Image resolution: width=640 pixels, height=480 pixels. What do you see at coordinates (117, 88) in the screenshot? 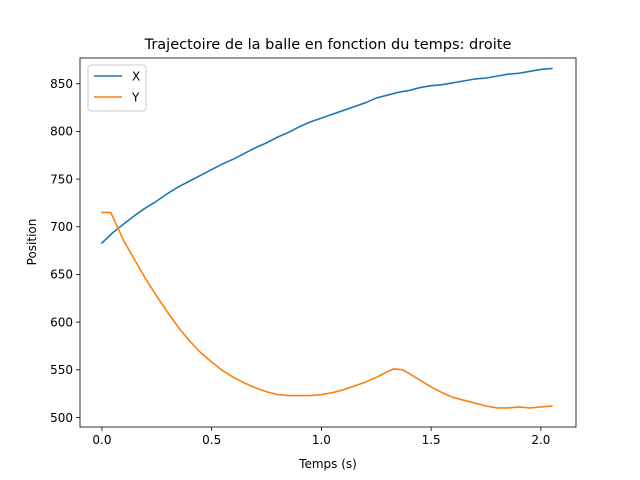
I see `legend: XY` at bounding box center [117, 88].